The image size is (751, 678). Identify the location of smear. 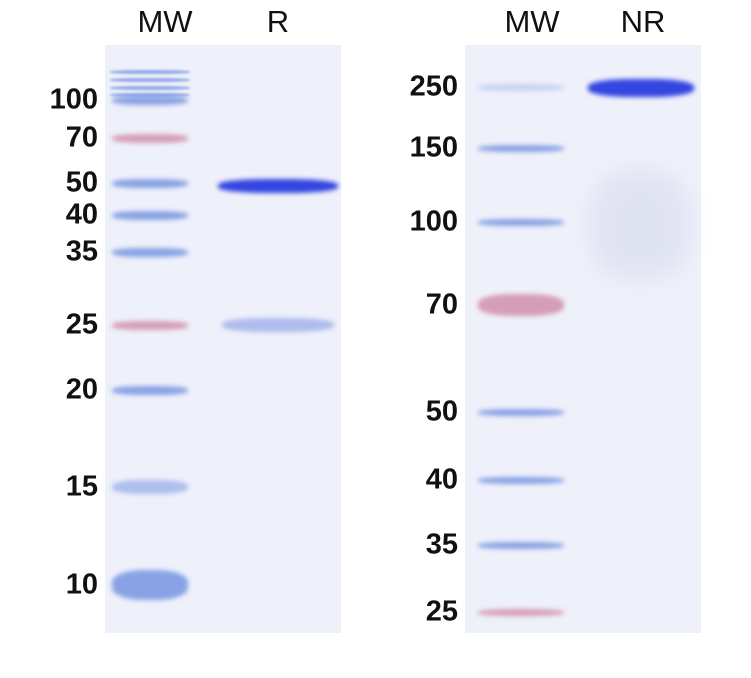
(640, 225).